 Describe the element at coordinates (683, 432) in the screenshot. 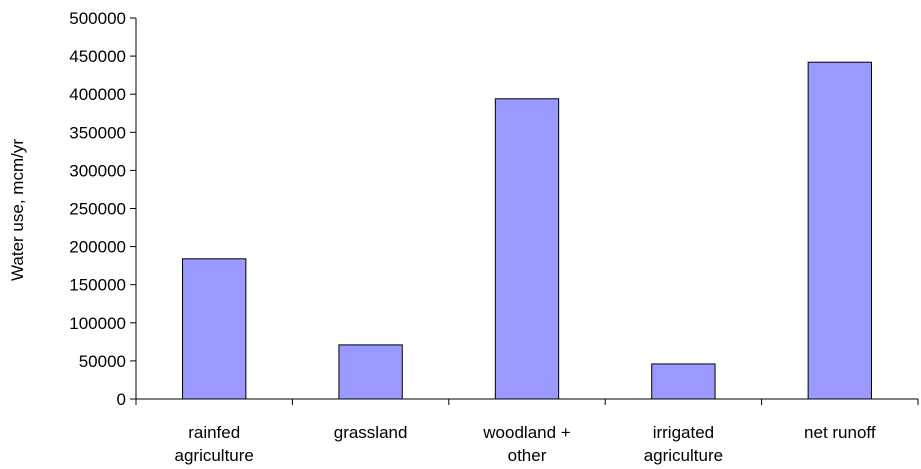

I see `x-category-label: irrigated` at that location.